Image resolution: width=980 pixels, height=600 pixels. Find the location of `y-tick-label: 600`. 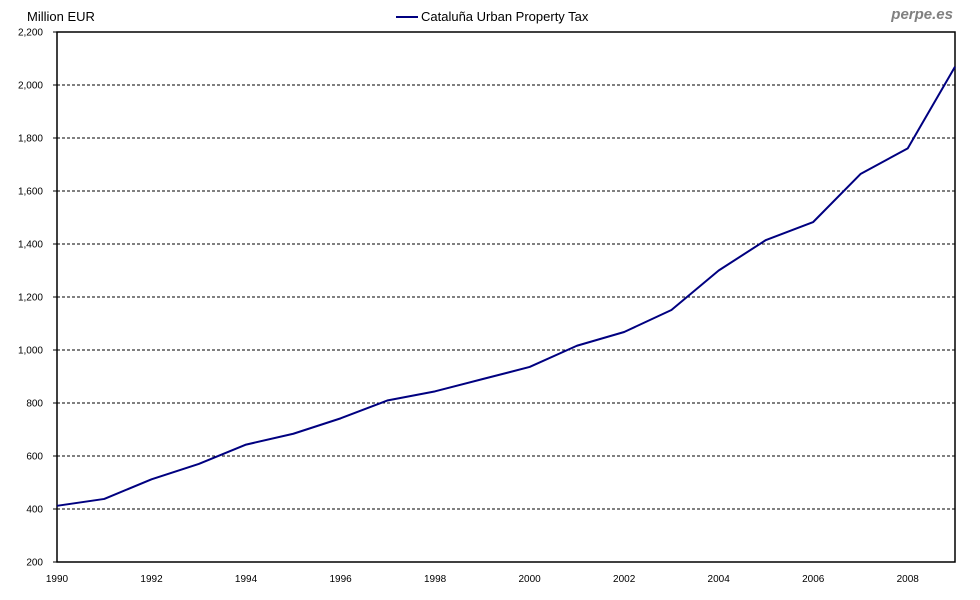

y-tick-label: 600 is located at coordinates (34, 457).